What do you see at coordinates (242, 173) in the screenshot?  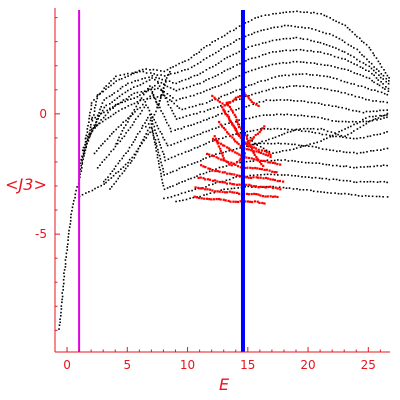 I see `red-curve` at bounding box center [242, 173].